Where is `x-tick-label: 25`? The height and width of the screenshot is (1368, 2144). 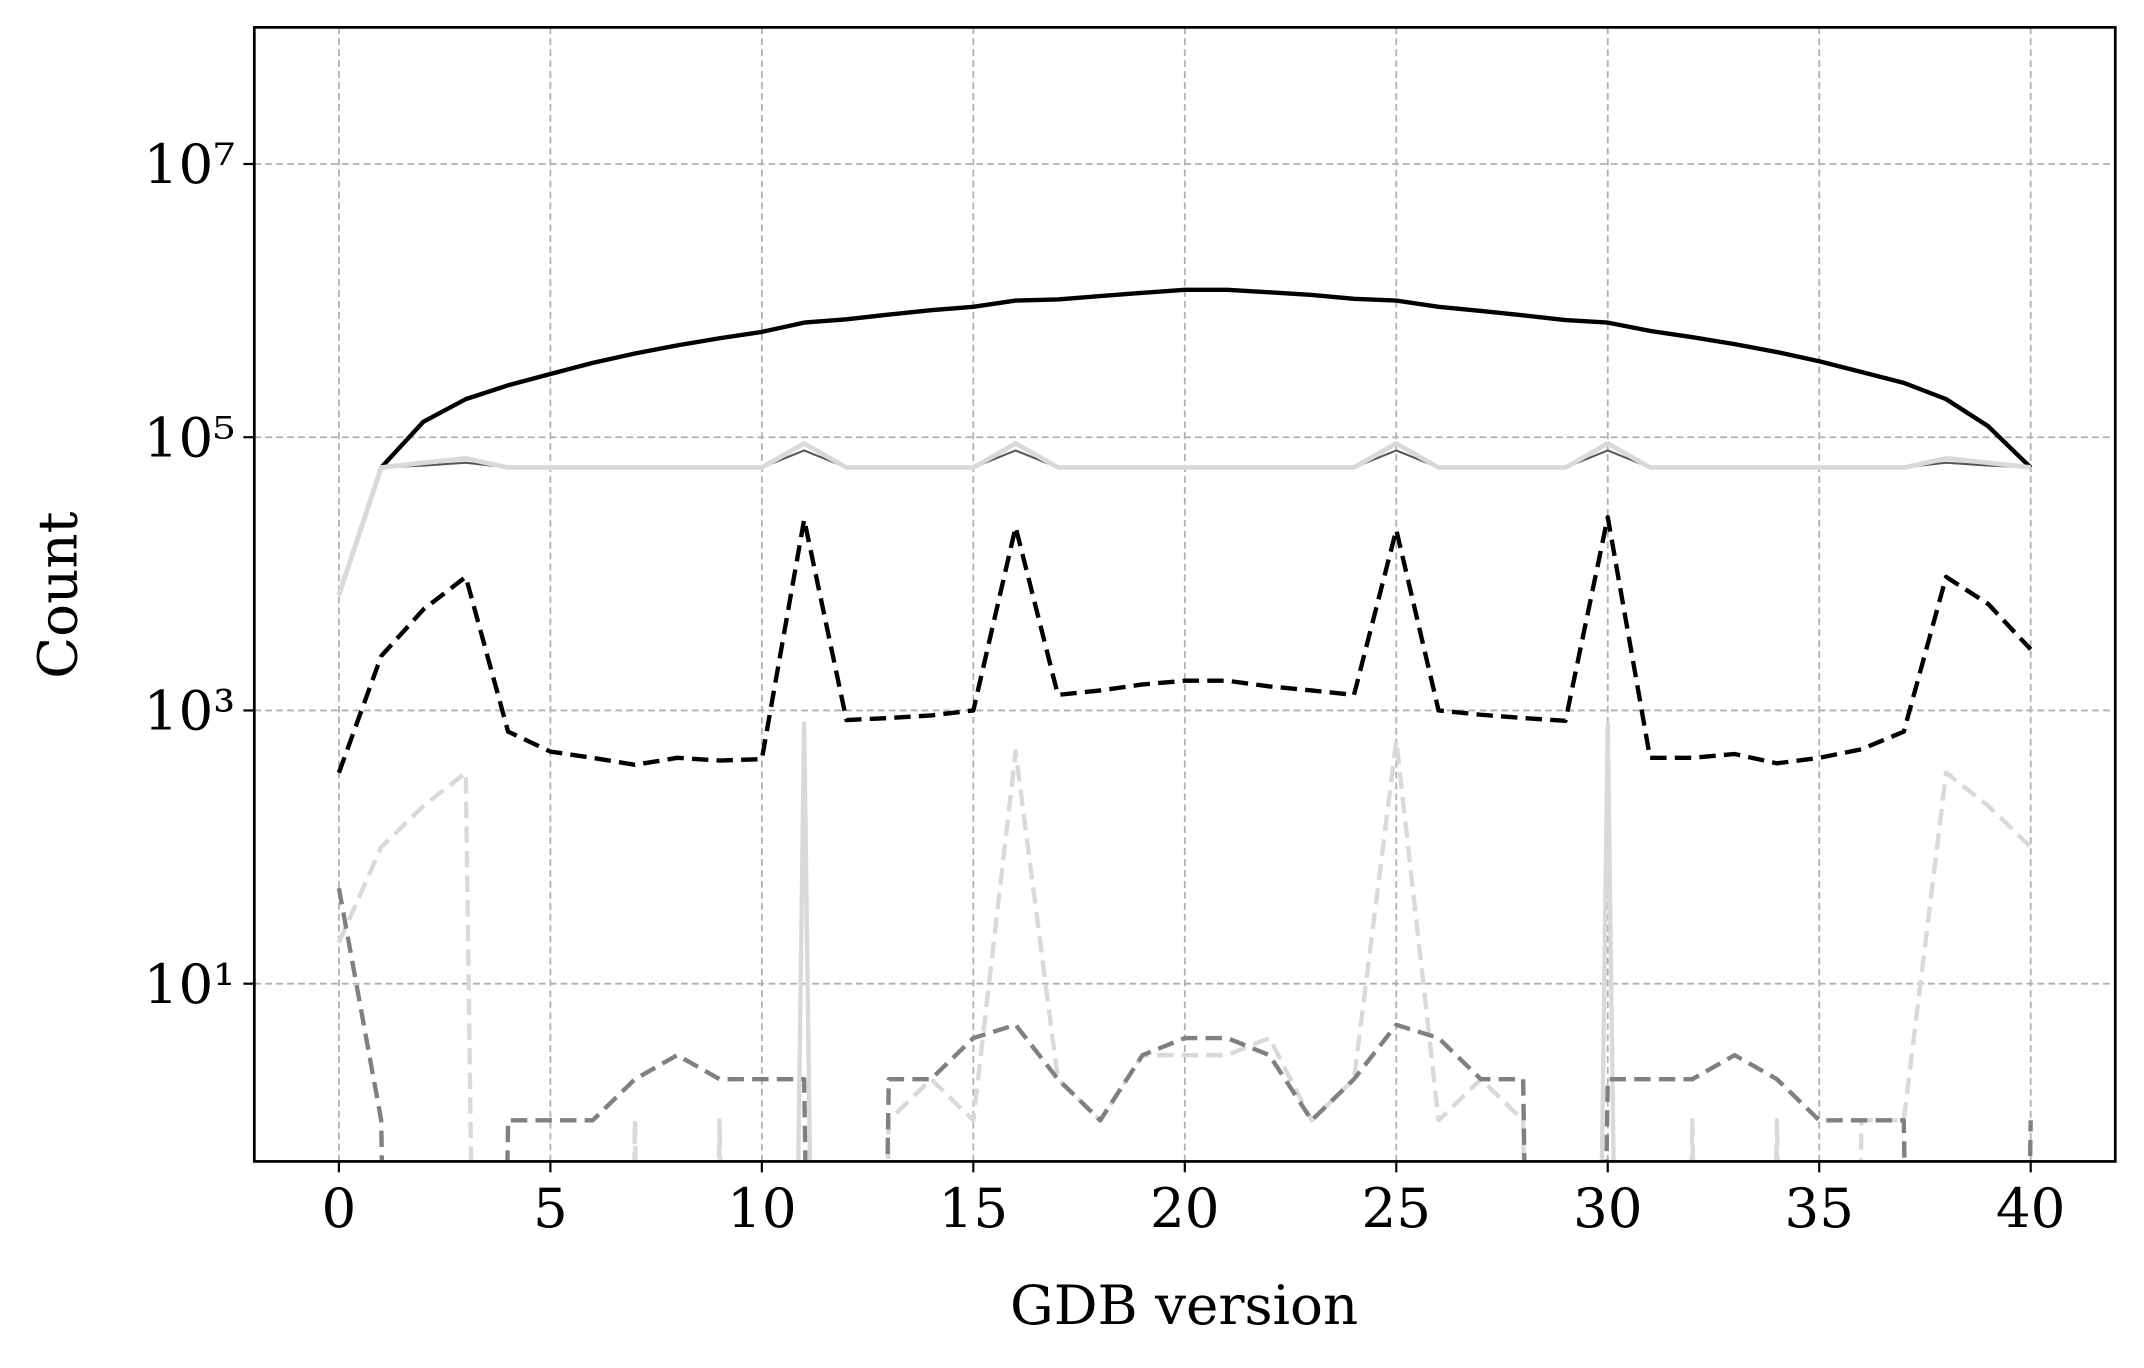 x-tick-label: 25 is located at coordinates (1396, 1208).